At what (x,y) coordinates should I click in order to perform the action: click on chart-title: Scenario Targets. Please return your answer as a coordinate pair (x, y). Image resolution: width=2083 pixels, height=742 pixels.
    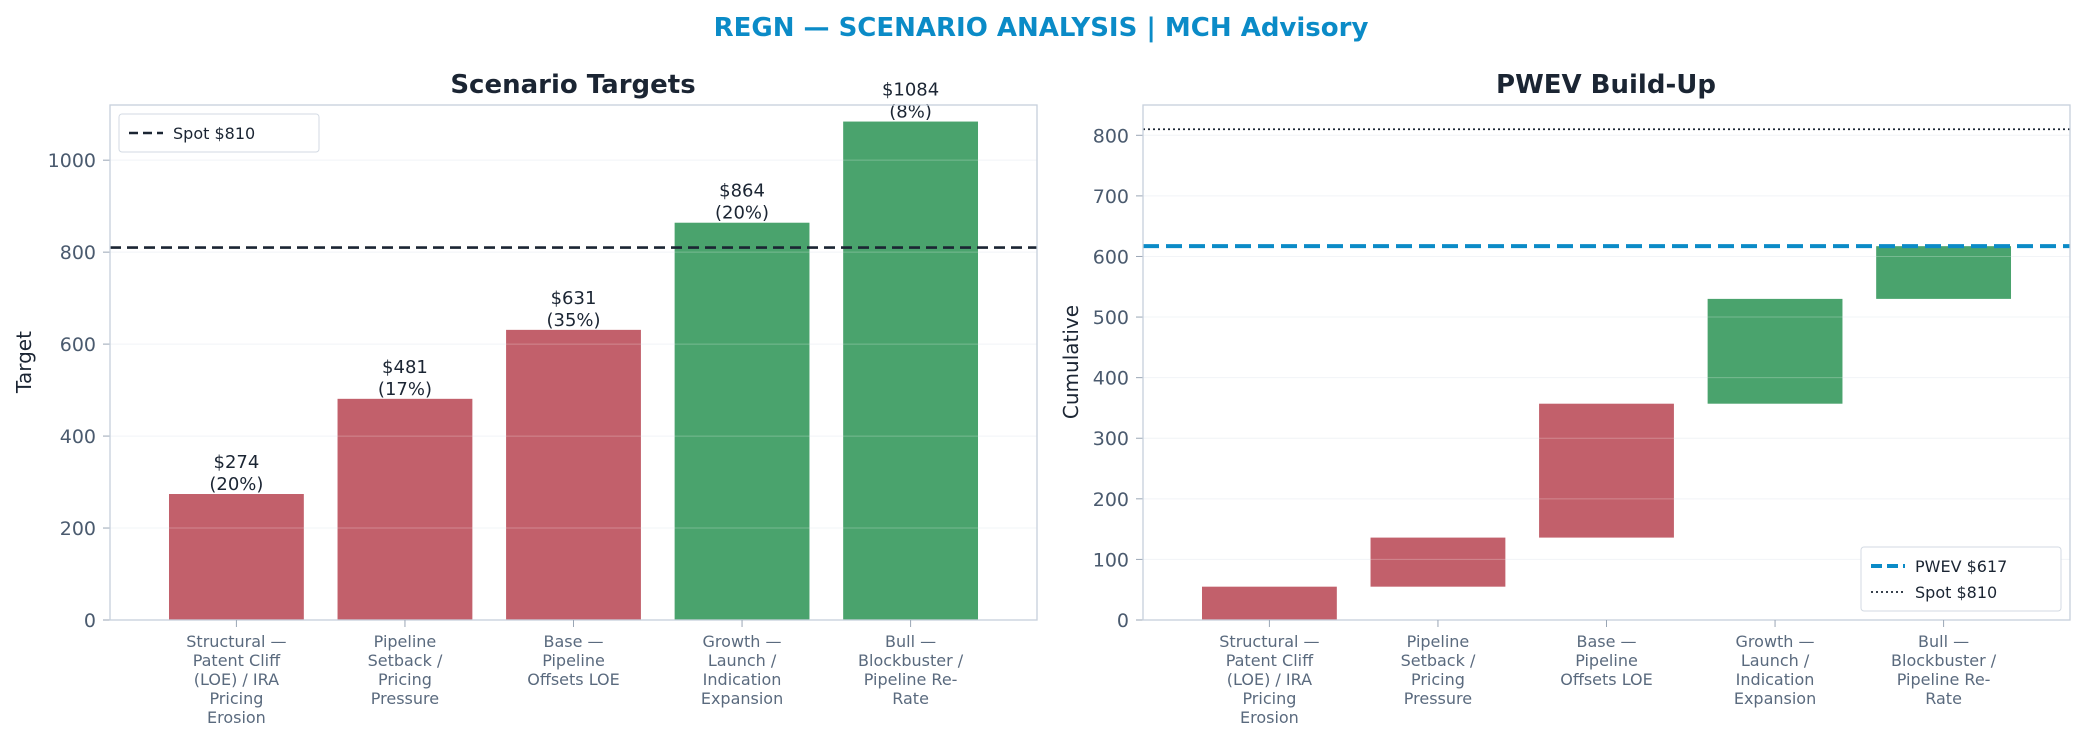
    Looking at the image, I should click on (572, 85).